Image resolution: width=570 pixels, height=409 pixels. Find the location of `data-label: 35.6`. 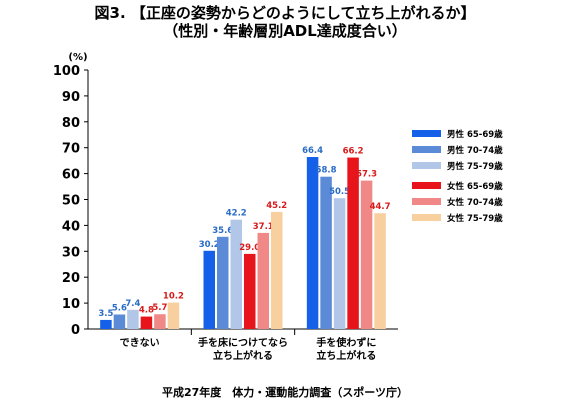

data-label: 35.6 is located at coordinates (222, 231).